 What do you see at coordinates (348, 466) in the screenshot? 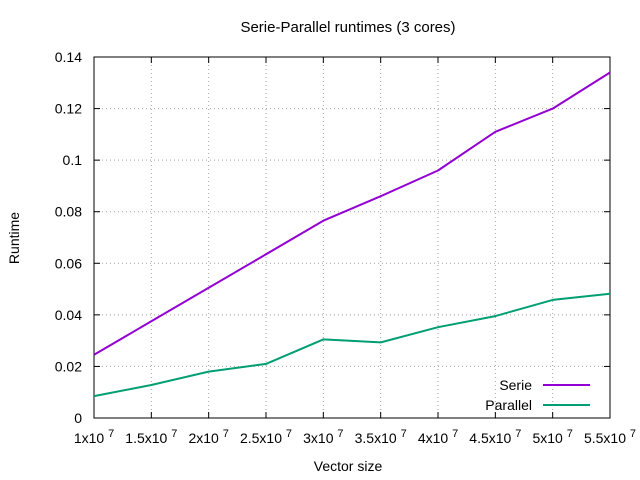
I see `x-axis-label: Vector size` at bounding box center [348, 466].